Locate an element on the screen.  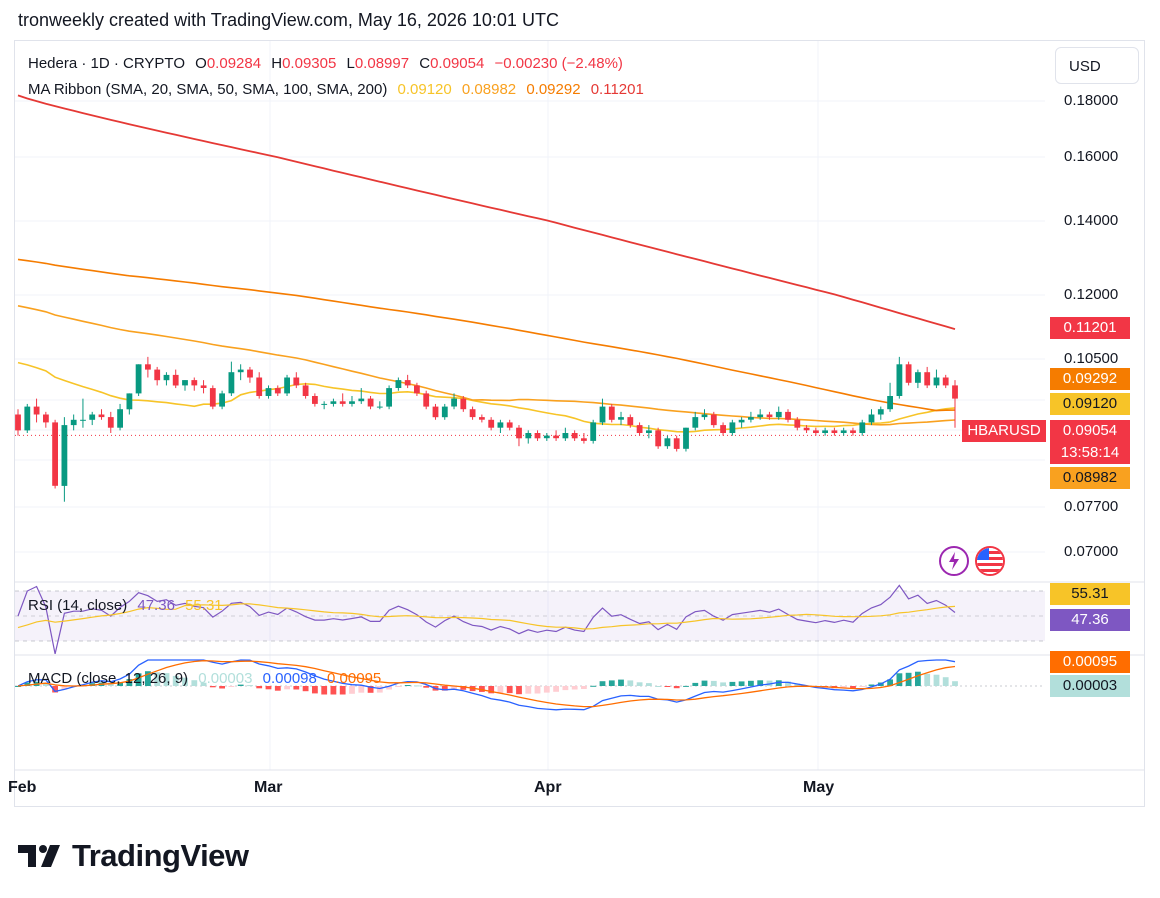
us-flag-icon is located at coordinates (990, 561).